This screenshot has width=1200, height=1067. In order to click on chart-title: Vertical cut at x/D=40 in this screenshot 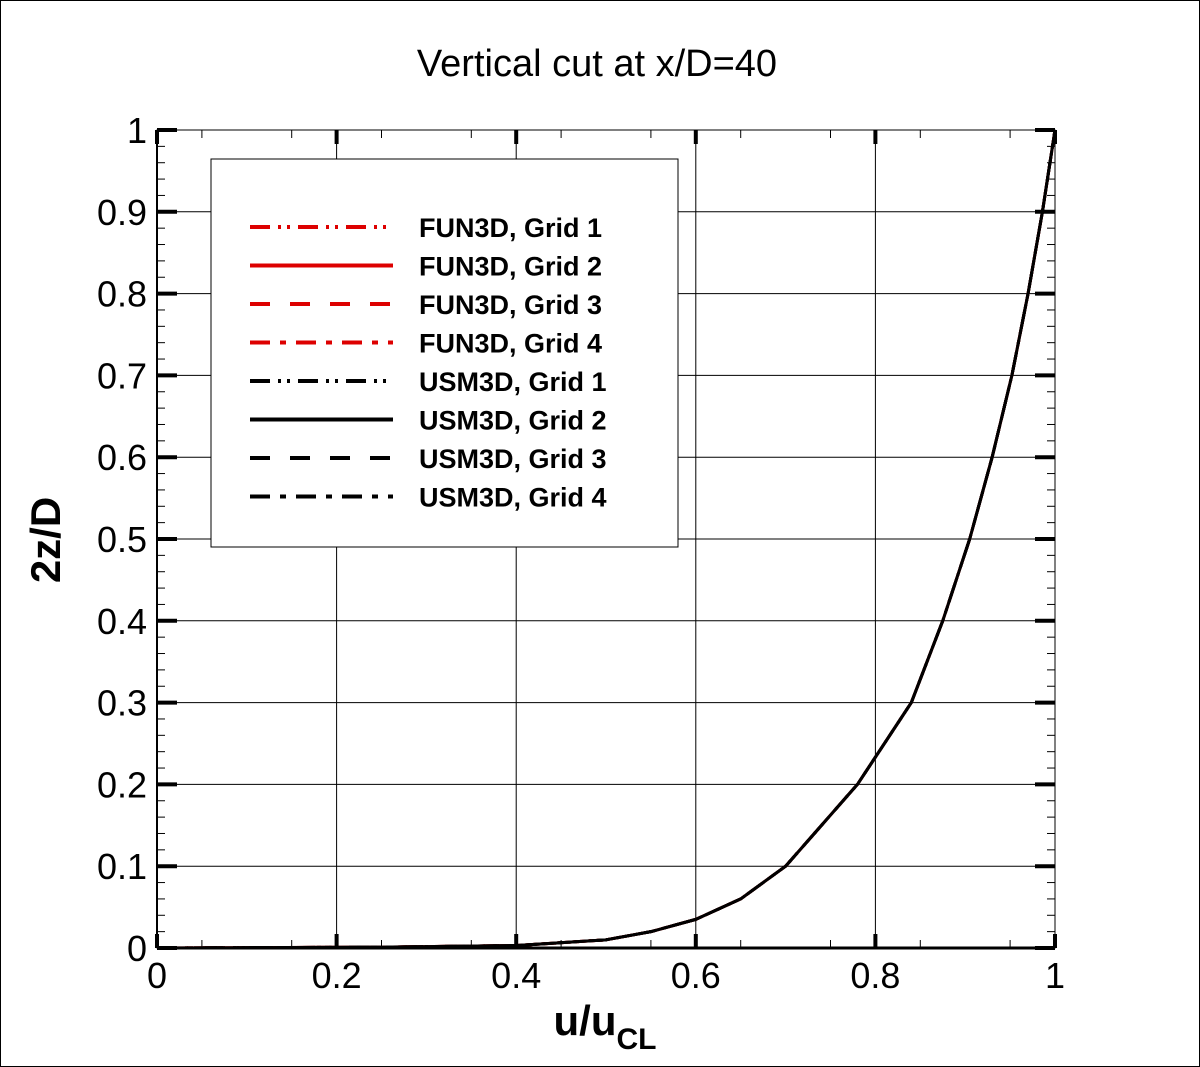, I will do `click(597, 64)`.